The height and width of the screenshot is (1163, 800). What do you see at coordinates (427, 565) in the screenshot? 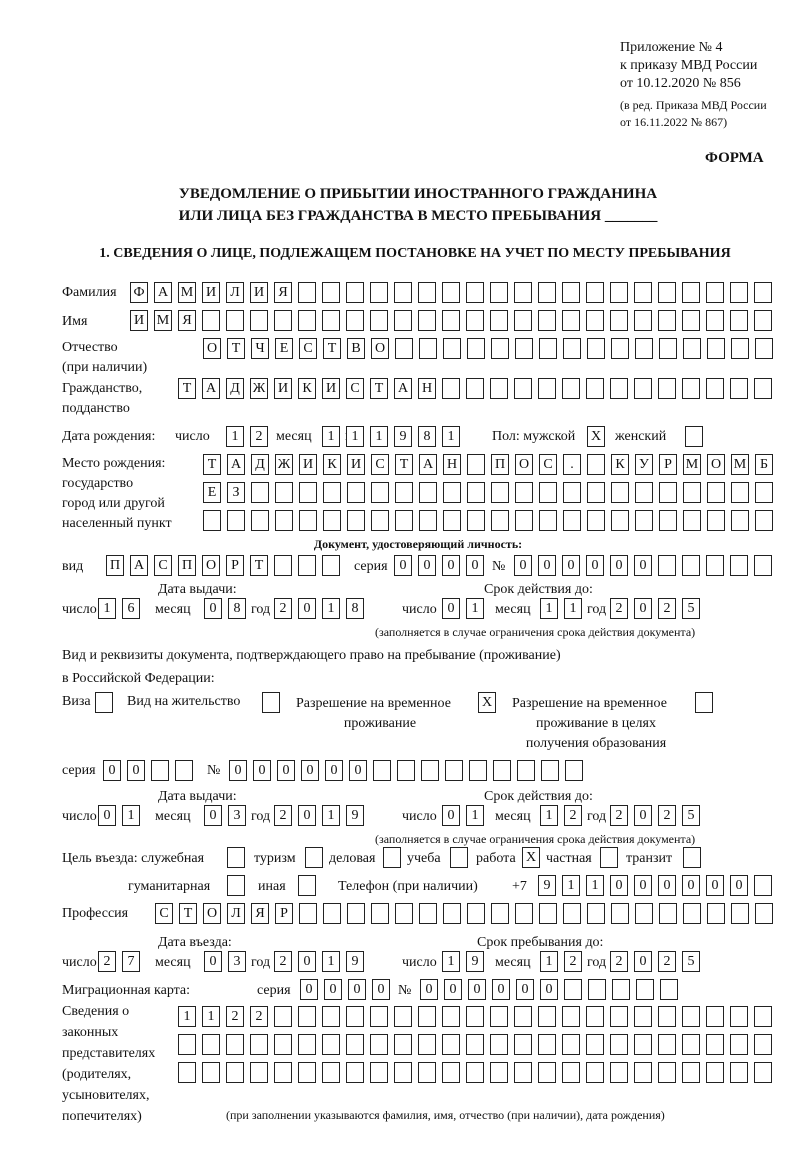
I see `id-series-cell: 0` at bounding box center [427, 565].